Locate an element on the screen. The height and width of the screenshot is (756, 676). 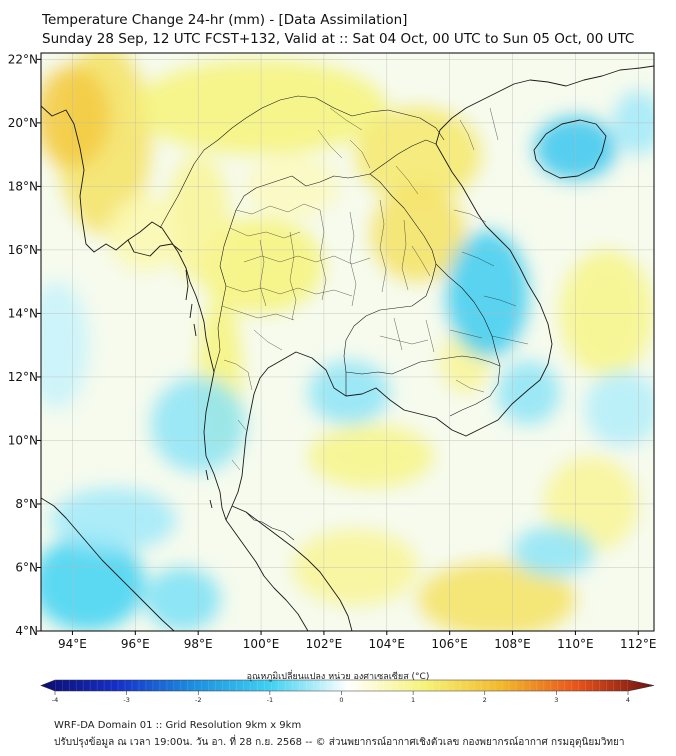
lat-tick-label: 6°N is located at coordinates (26, 567).